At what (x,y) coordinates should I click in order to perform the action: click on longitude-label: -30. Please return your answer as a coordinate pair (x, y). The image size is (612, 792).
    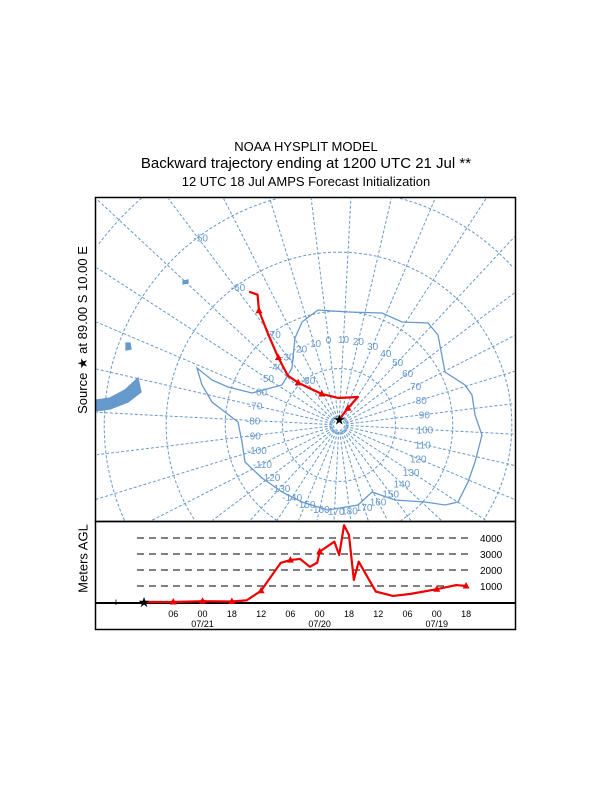
    Looking at the image, I should click on (287, 357).